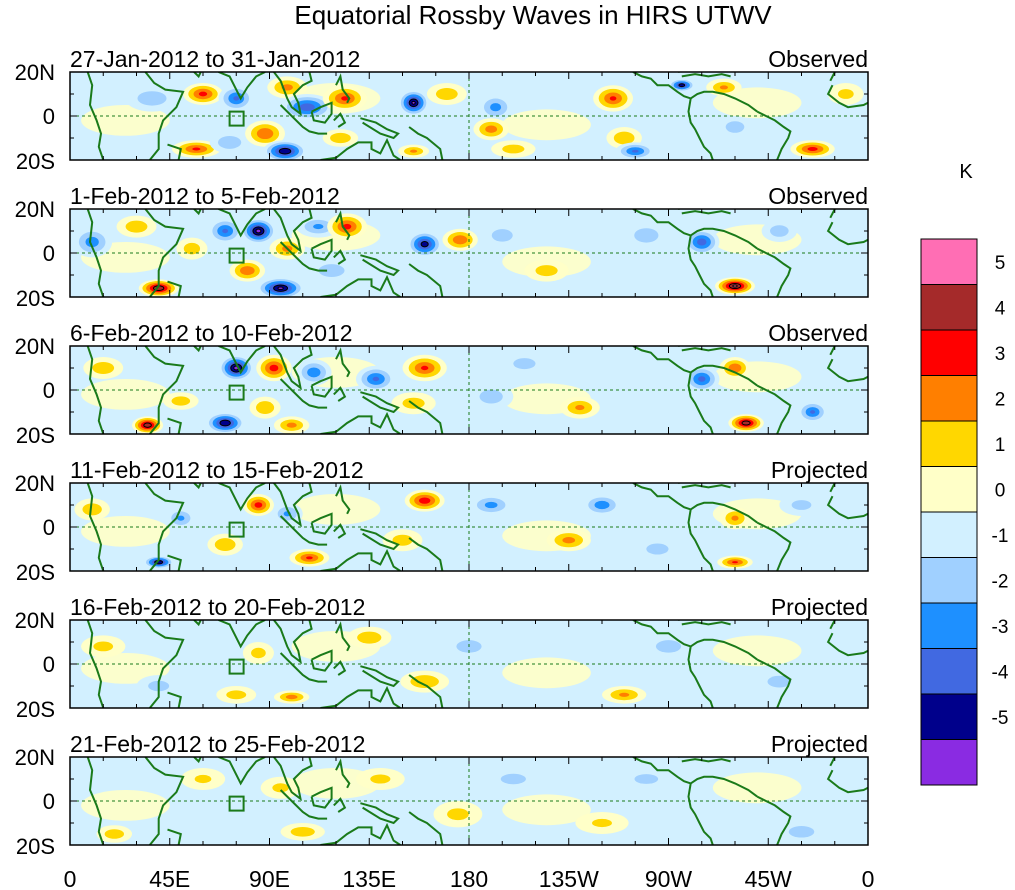  What do you see at coordinates (1000, 399) in the screenshot?
I see `colorbar-tick-label: 2` at bounding box center [1000, 399].